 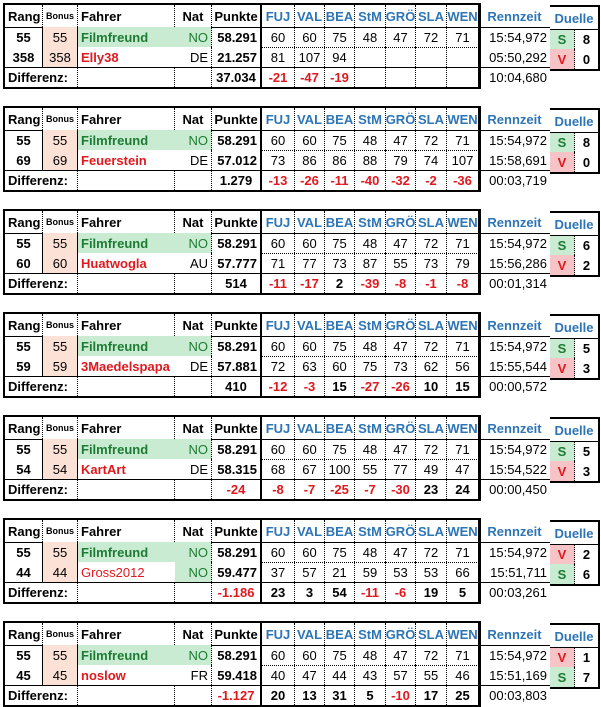 I want to click on header-rang: Rang, so click(x=24, y=634).